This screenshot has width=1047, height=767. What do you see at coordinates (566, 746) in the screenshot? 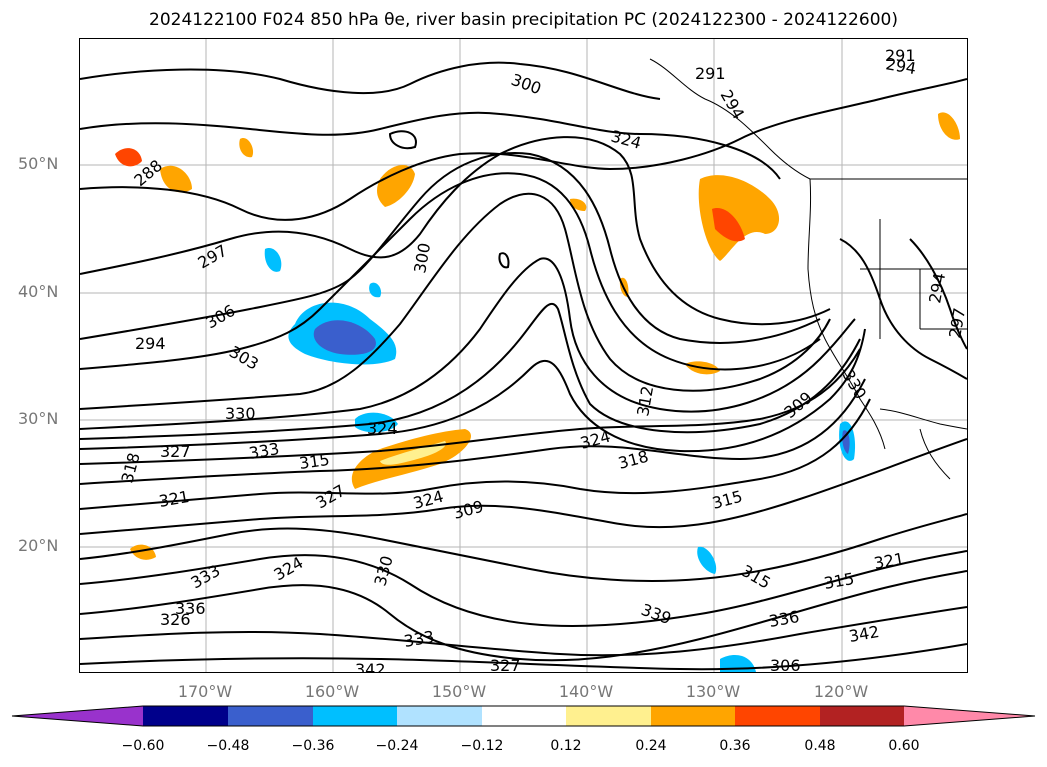
I see `colorbar-tick: 0.12` at bounding box center [566, 746].